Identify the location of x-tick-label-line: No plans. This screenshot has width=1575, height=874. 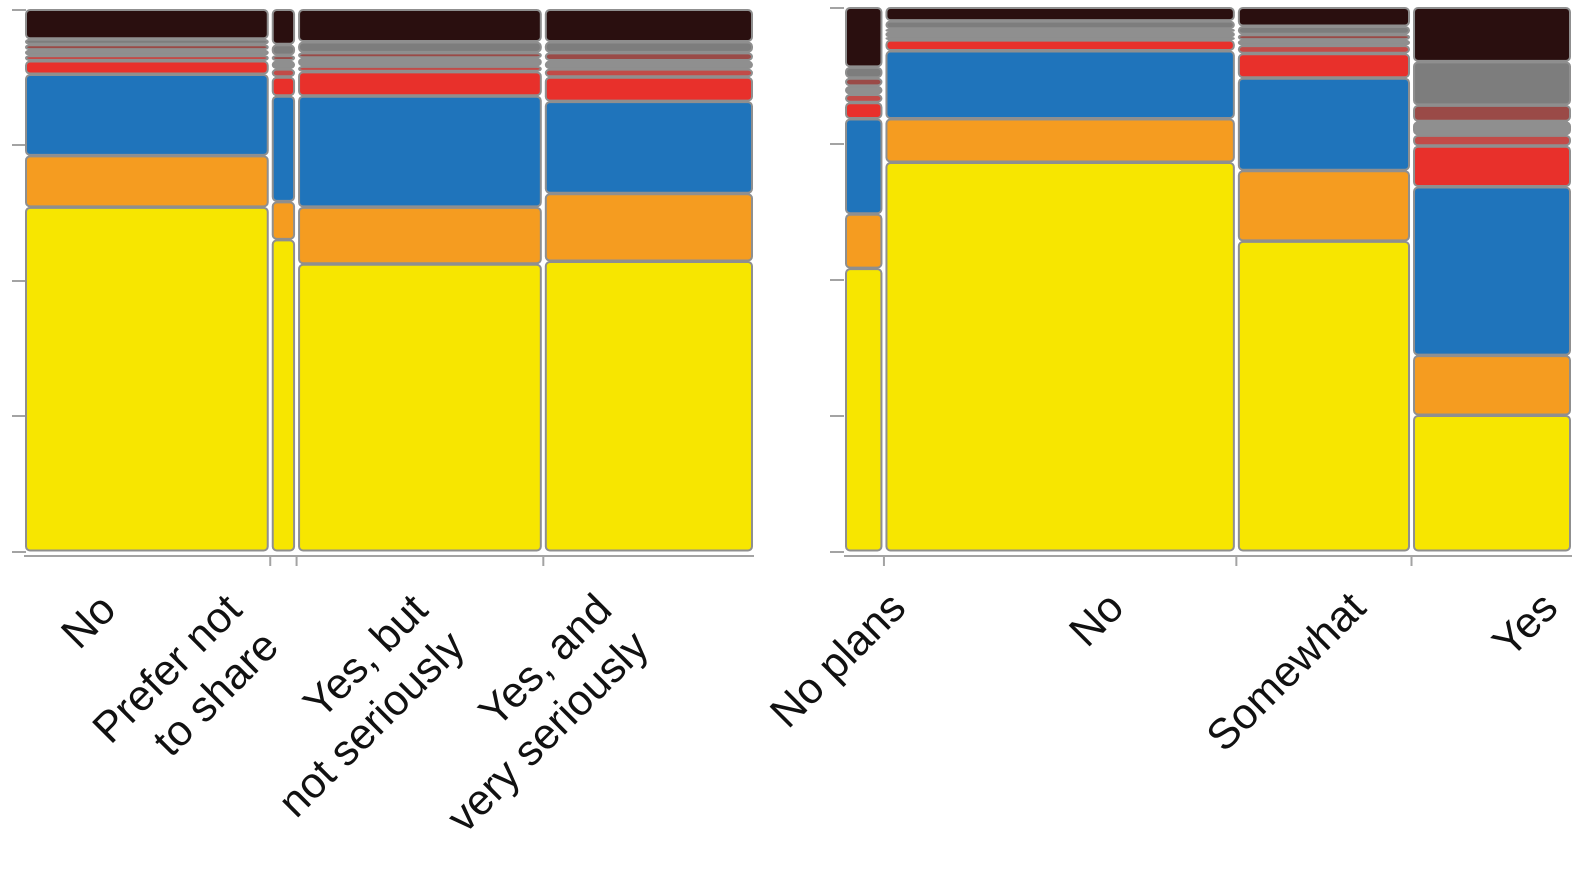
(838, 660).